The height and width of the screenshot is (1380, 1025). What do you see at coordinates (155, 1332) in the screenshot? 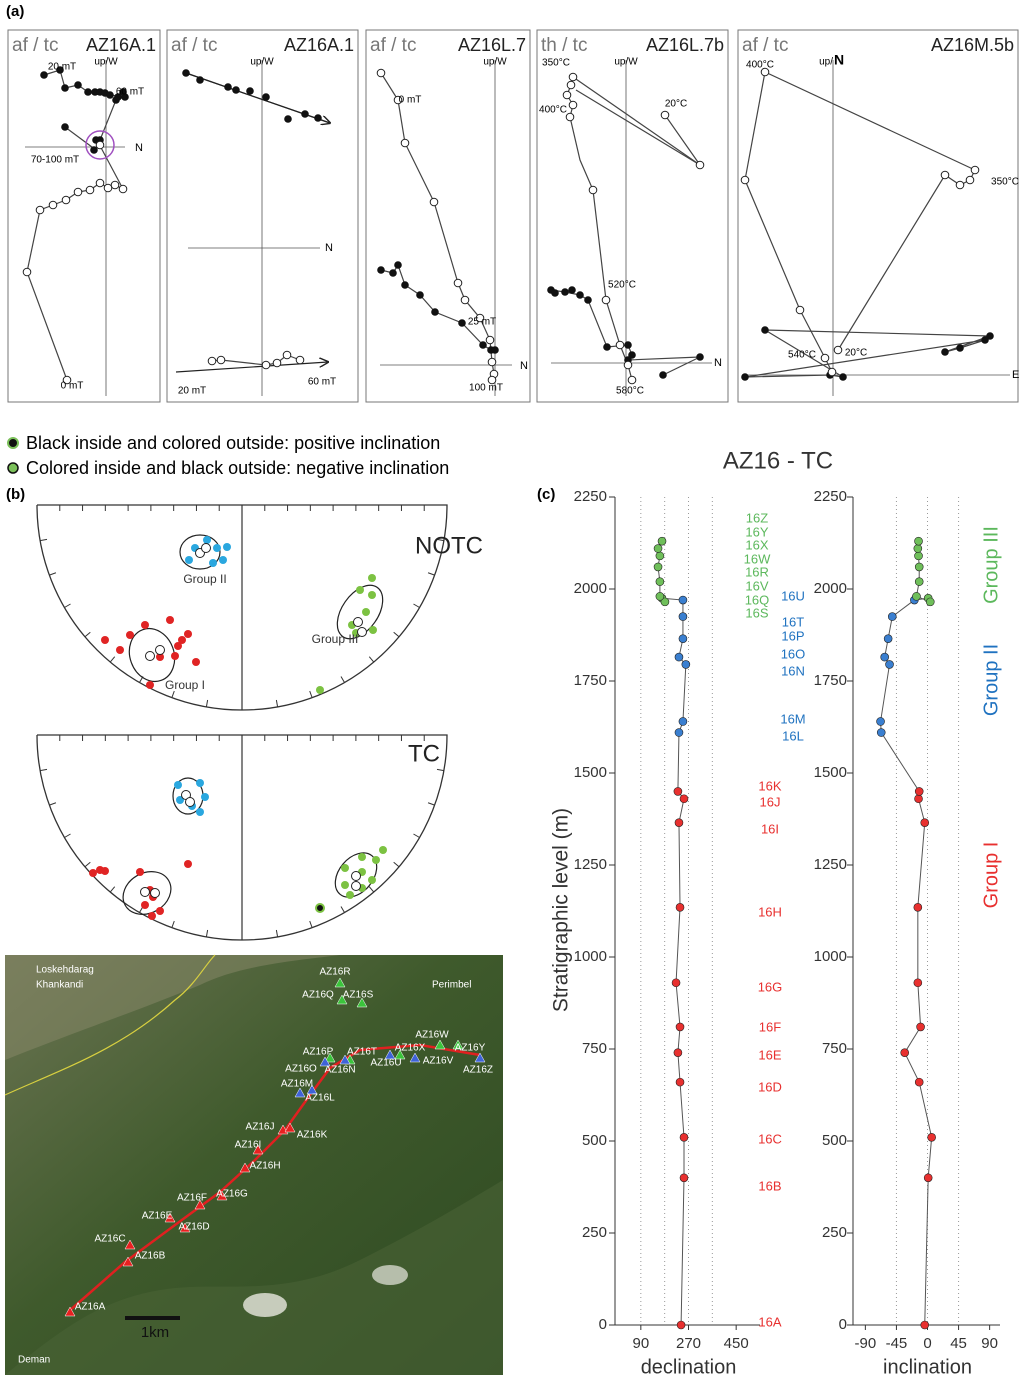
I see `scale-label: 1km` at bounding box center [155, 1332].